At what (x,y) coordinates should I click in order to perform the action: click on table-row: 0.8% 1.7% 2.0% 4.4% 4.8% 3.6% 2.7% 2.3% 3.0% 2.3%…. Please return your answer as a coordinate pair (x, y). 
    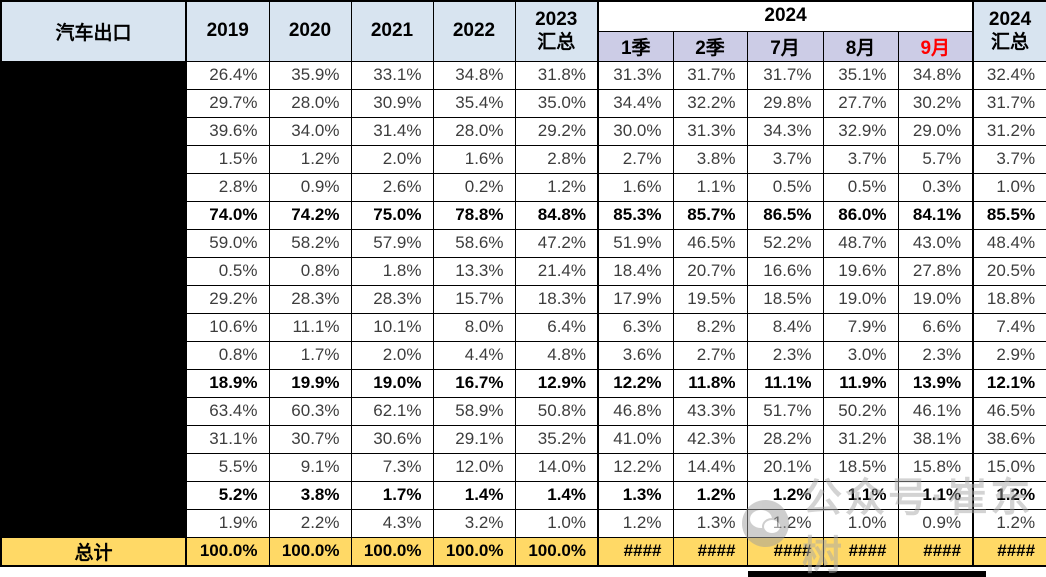
    Looking at the image, I should click on (523, 355).